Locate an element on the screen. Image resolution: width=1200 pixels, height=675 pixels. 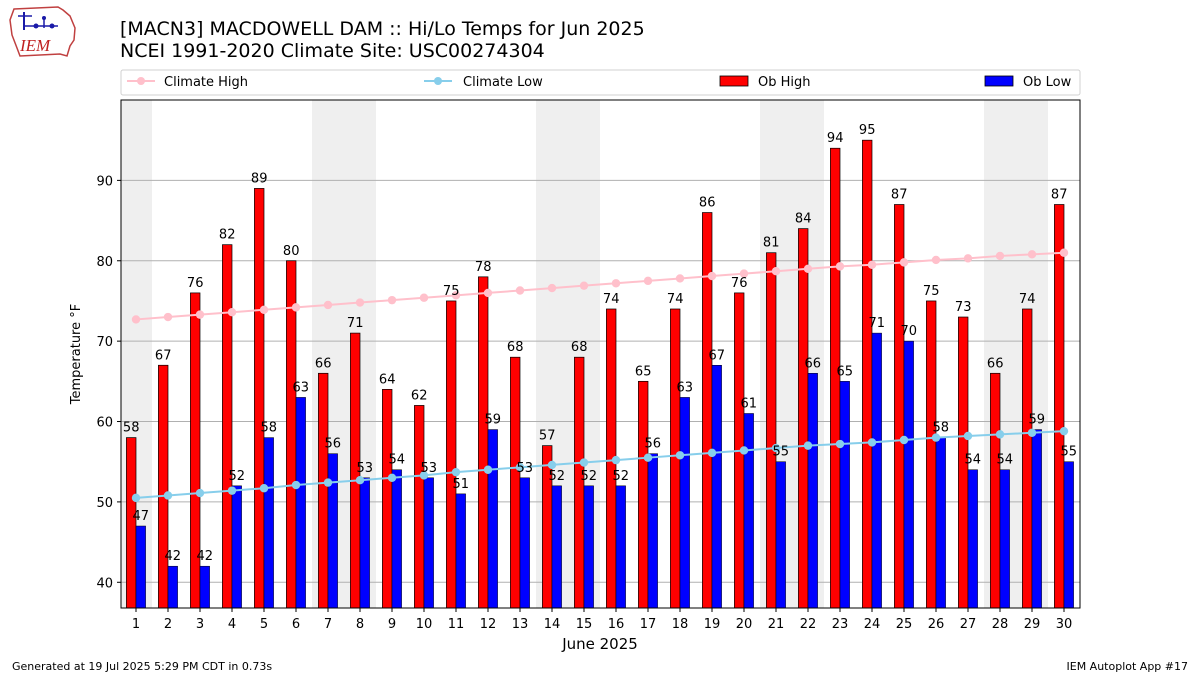
x-tick-label-day-30: 30 is located at coordinates (1064, 624).